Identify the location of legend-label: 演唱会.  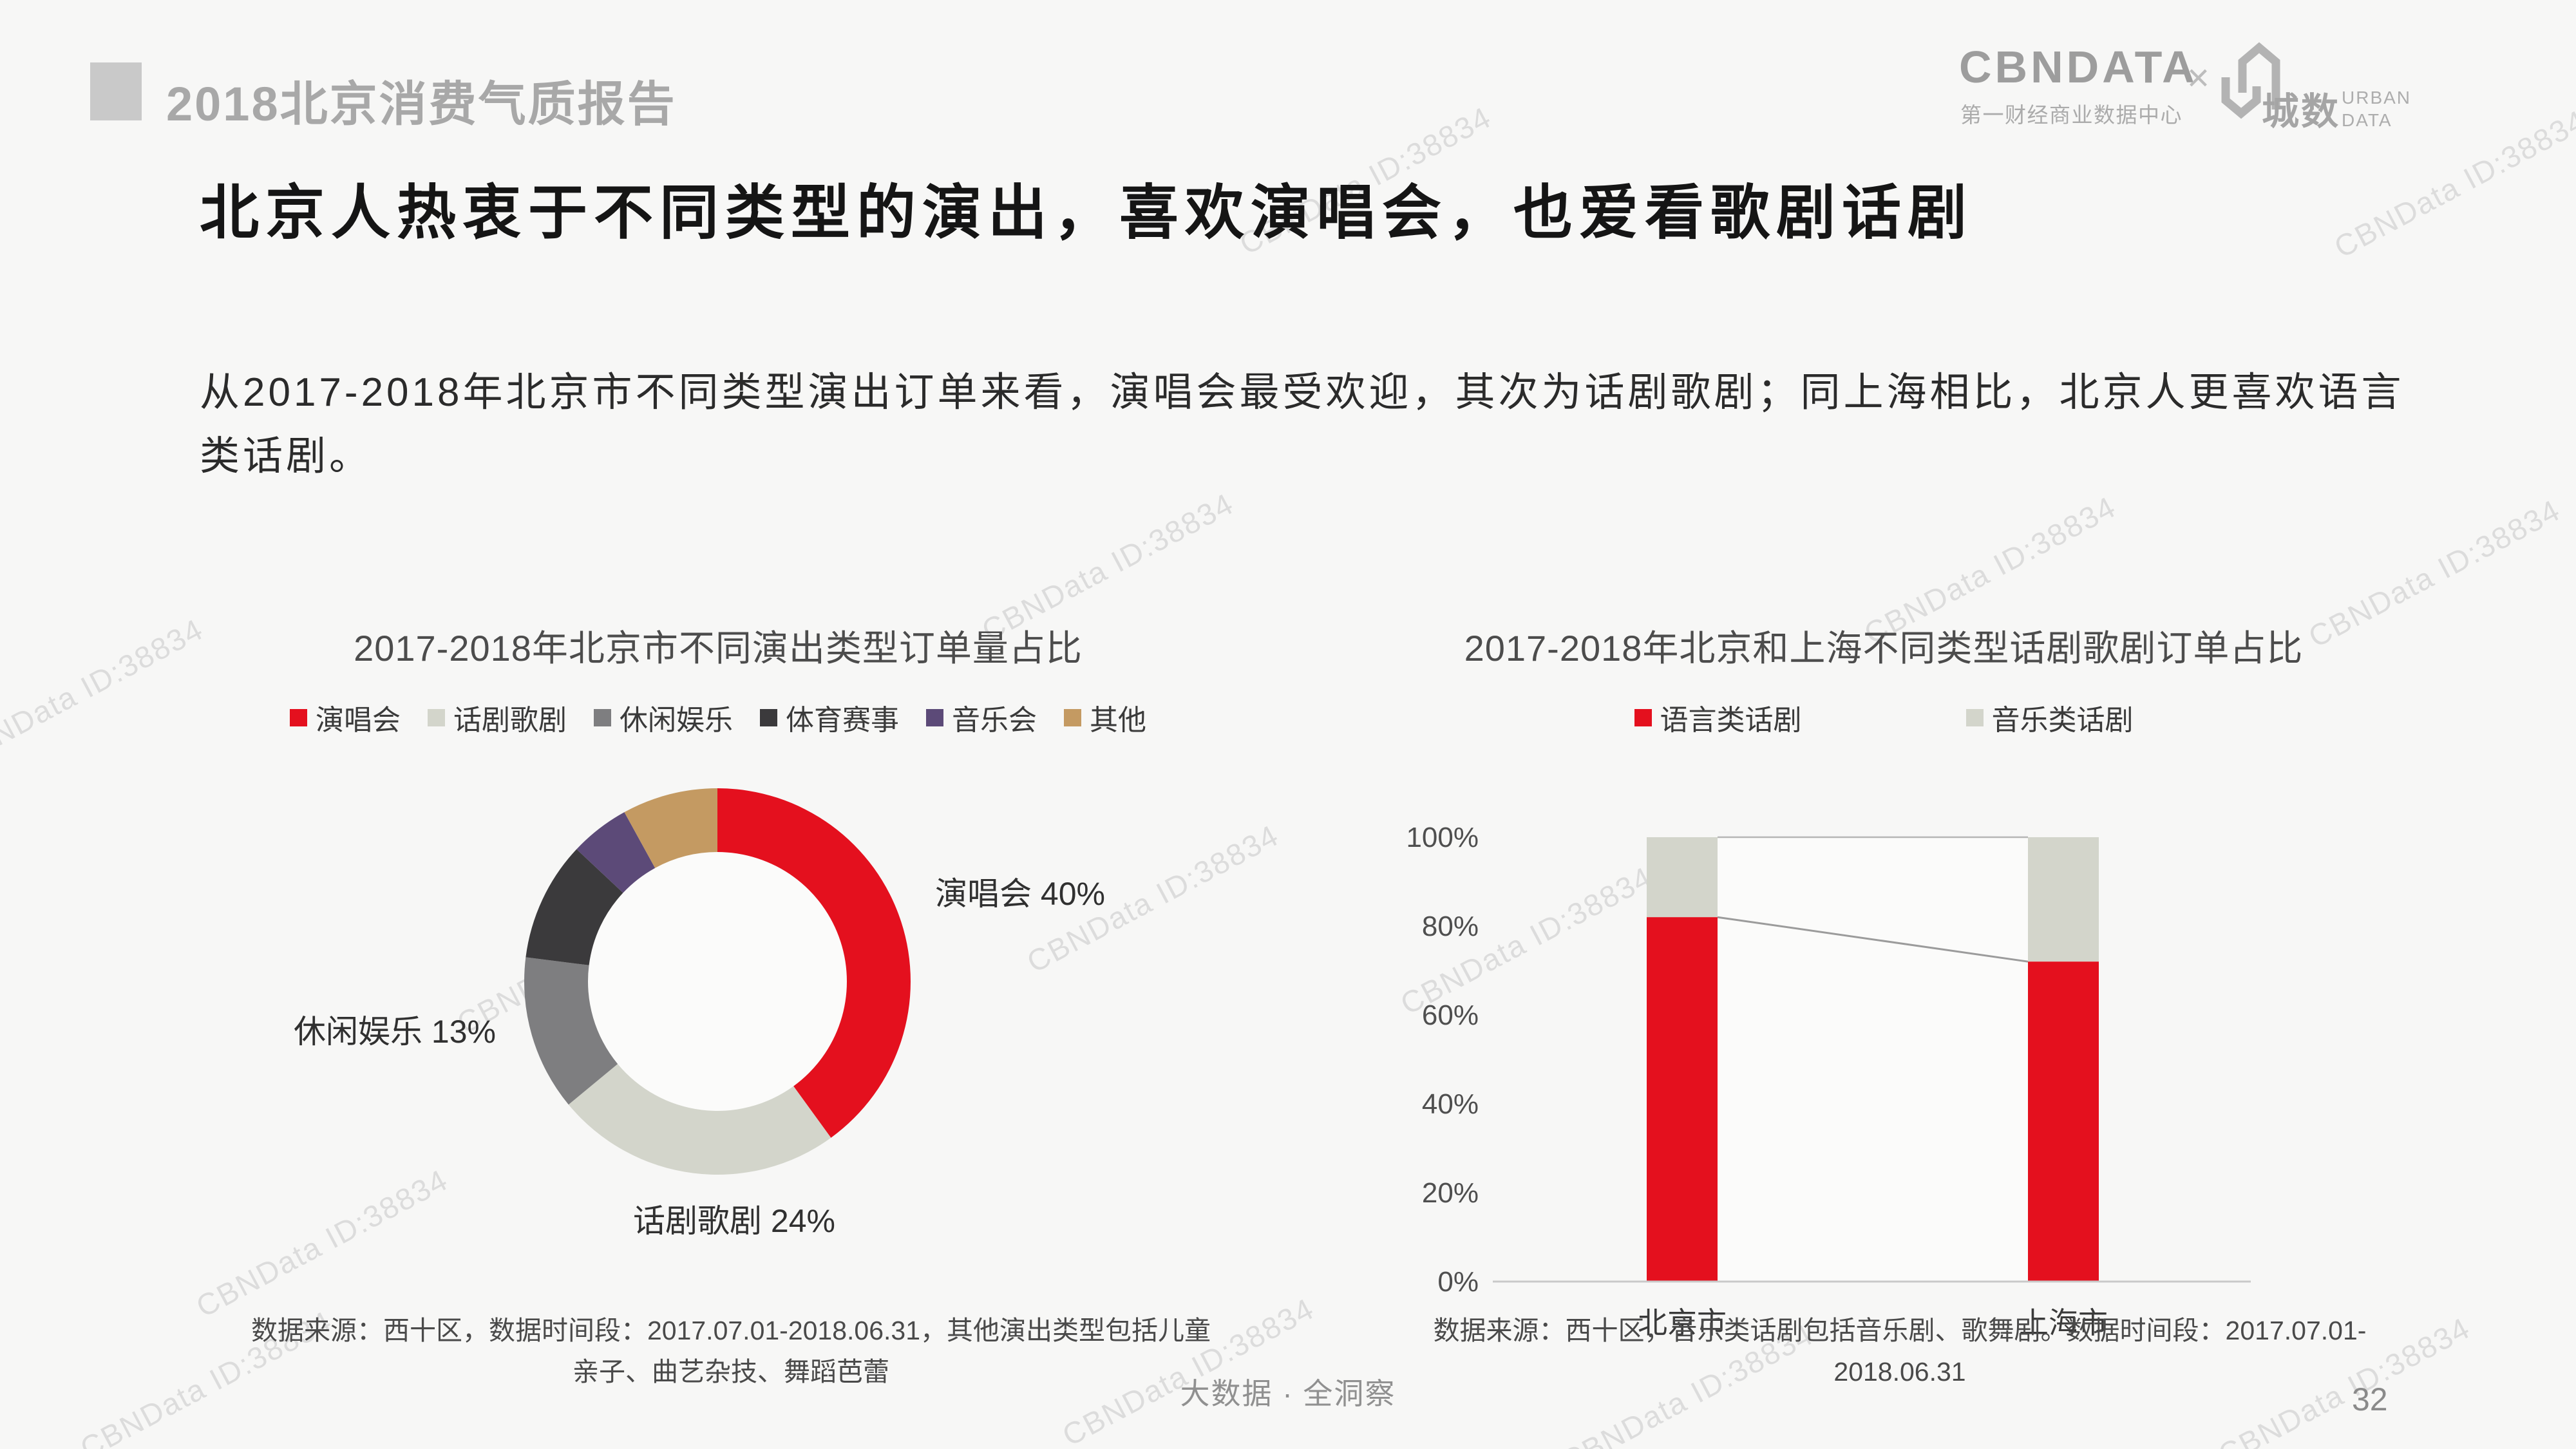
(358, 720).